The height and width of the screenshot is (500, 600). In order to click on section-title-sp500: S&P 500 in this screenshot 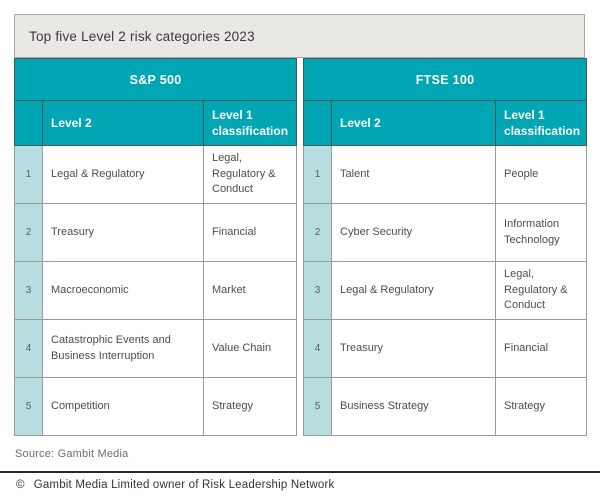, I will do `click(155, 79)`.